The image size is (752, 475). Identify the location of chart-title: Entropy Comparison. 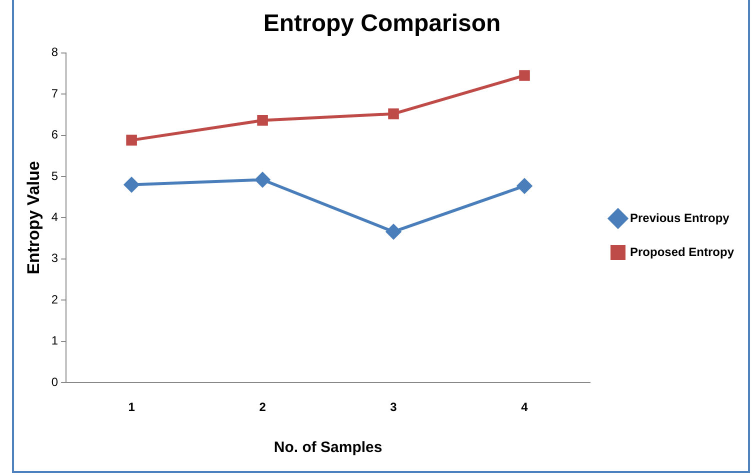
(382, 24).